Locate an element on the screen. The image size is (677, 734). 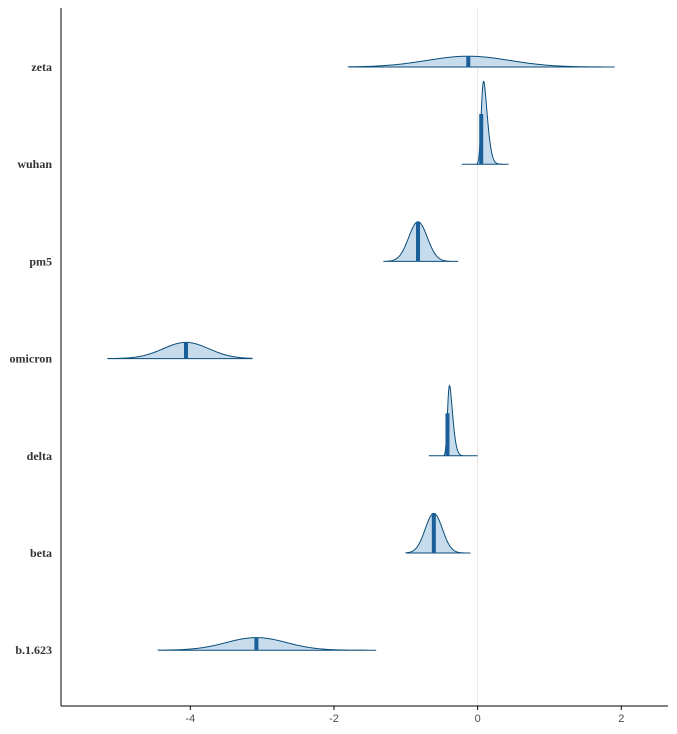
x-tick-label: 2 is located at coordinates (621, 719).